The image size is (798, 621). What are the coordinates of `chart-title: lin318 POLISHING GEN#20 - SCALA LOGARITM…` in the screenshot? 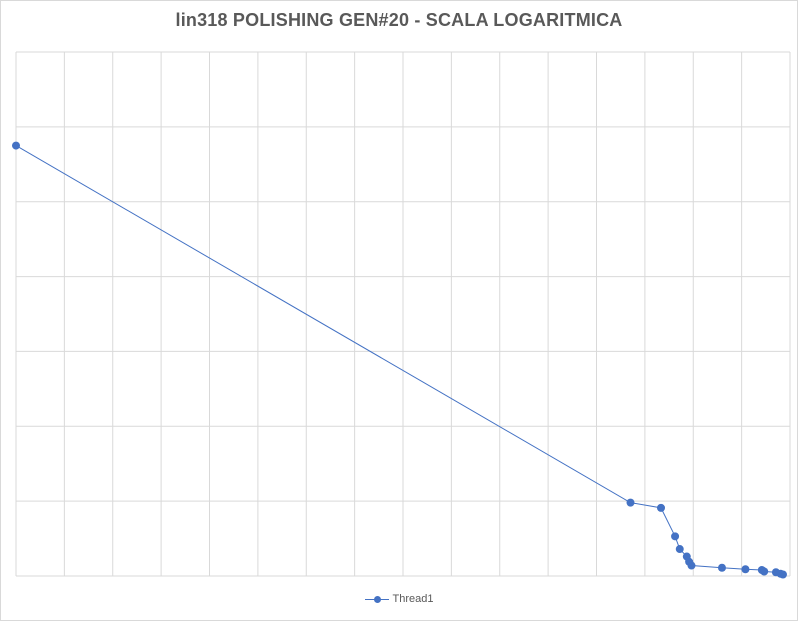 It's located at (399, 20).